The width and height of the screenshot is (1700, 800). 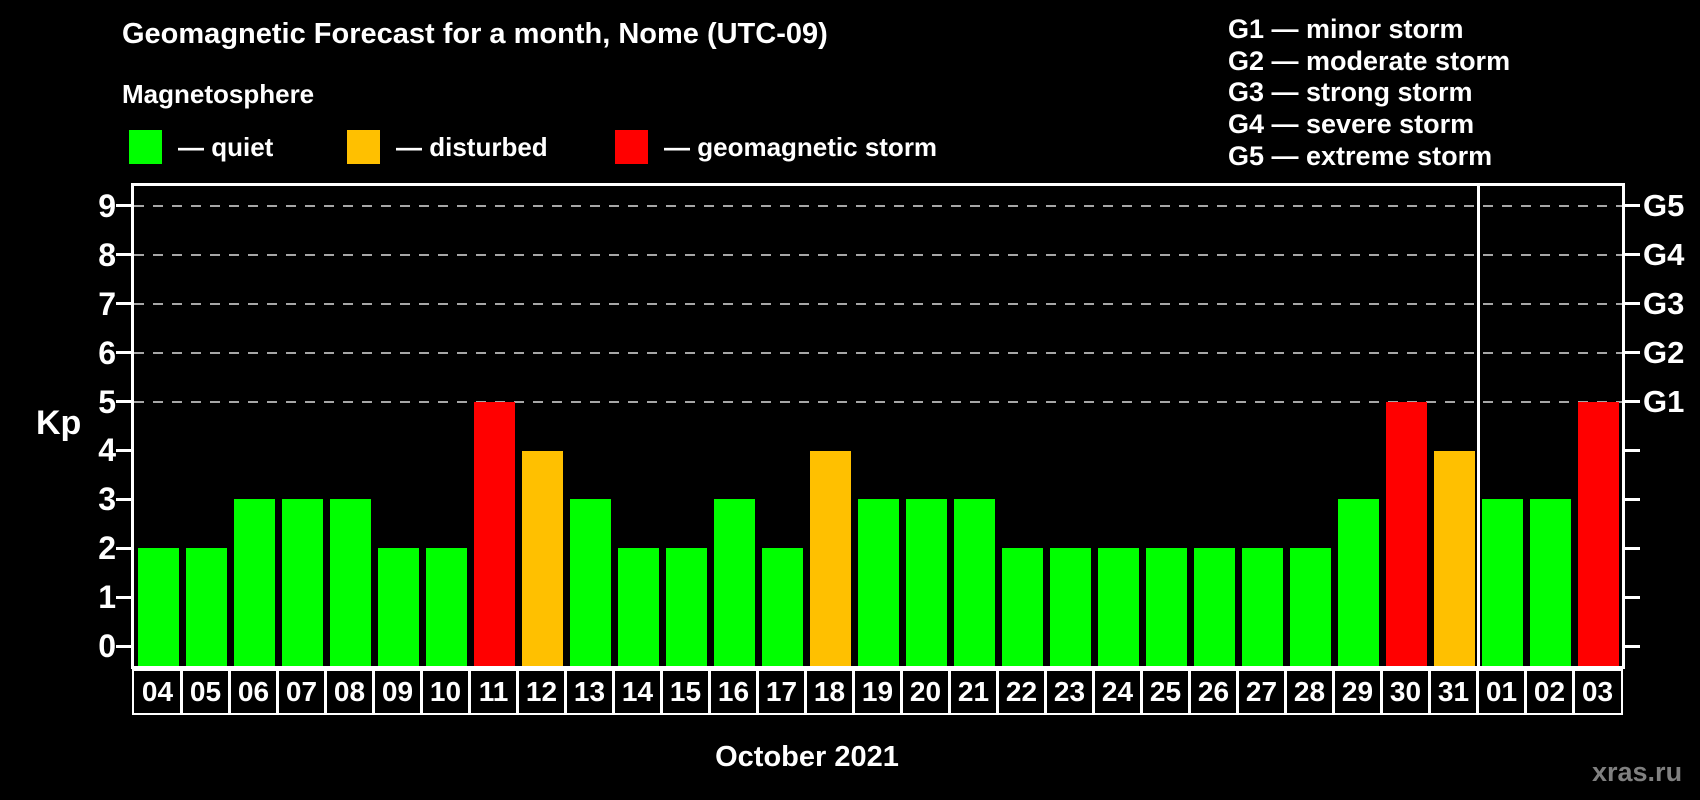 I want to click on y-tick-label-0: 0, so click(x=107, y=646).